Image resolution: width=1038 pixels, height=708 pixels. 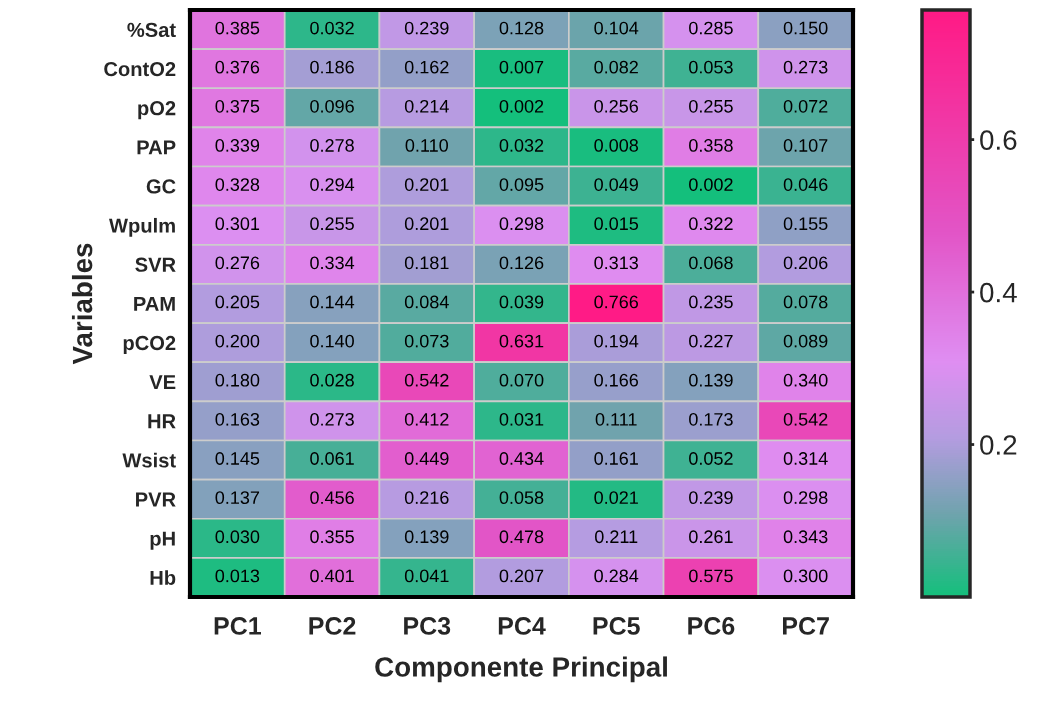 I want to click on data-label: 0.631, so click(x=521, y=341).